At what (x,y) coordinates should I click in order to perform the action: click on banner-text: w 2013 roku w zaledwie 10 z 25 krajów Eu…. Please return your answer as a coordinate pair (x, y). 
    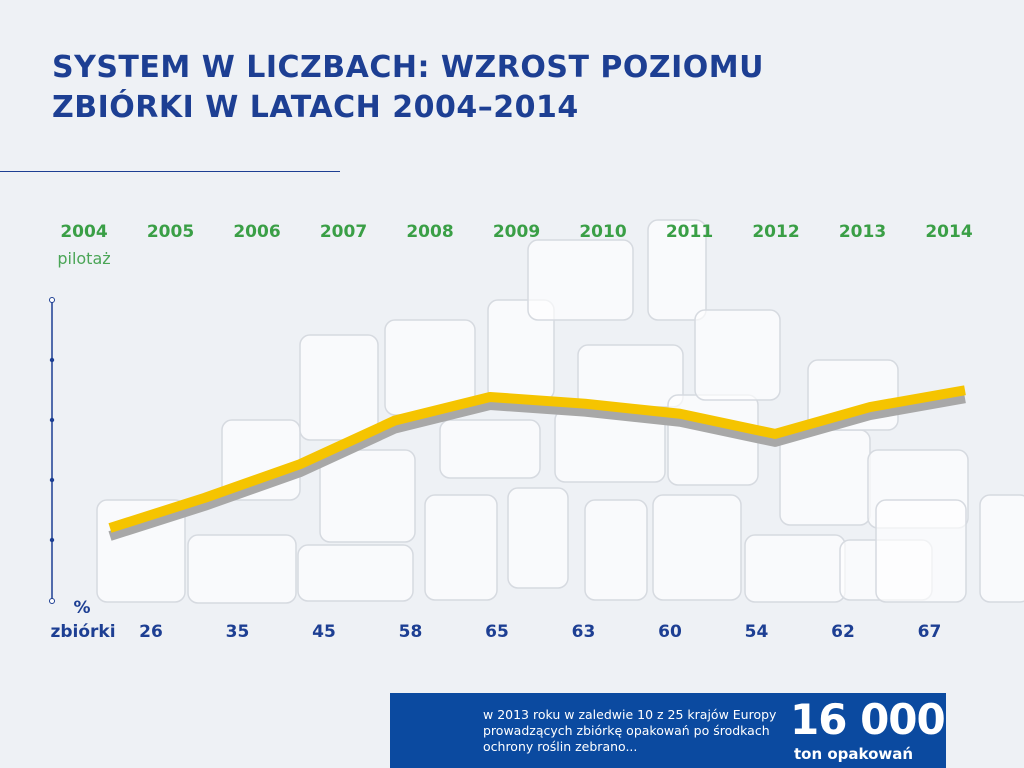
    Looking at the image, I should click on (630, 730).